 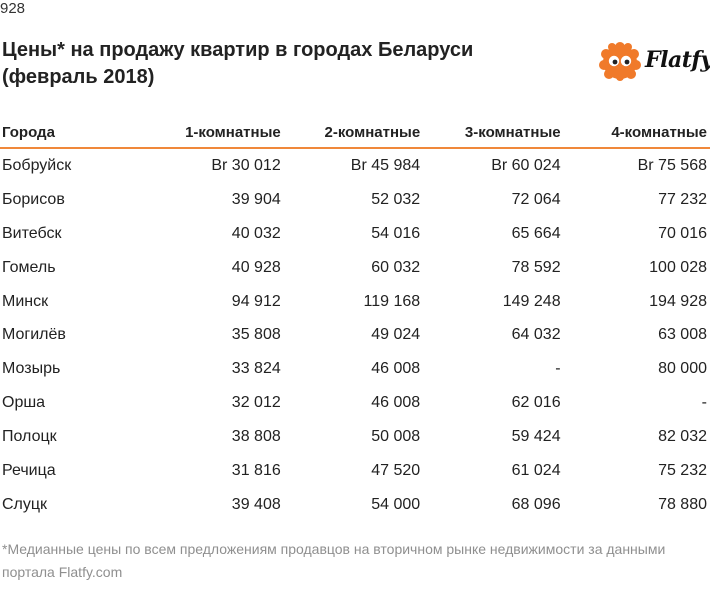 I want to click on price-4-room-cell: 78 880, so click(x=682, y=504).